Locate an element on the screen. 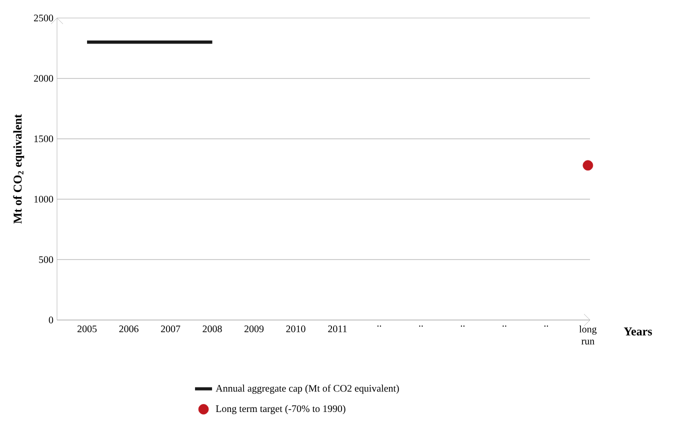  y-tick-label: 1000 is located at coordinates (44, 199).